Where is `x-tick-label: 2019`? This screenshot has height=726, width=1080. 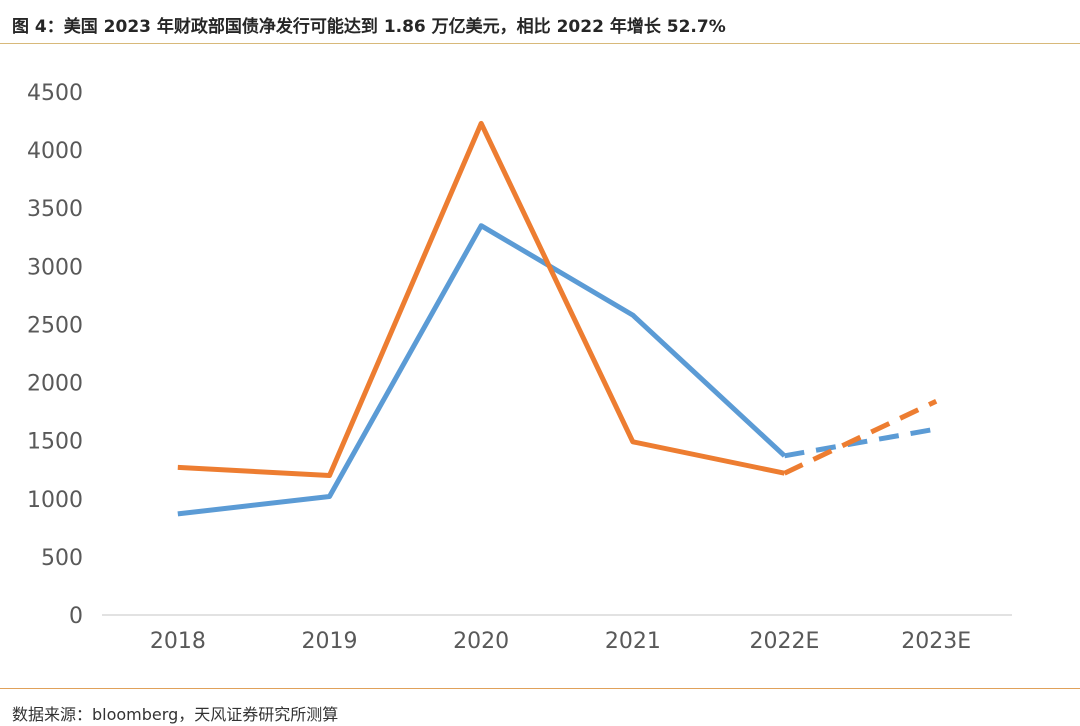 x-tick-label: 2019 is located at coordinates (330, 641).